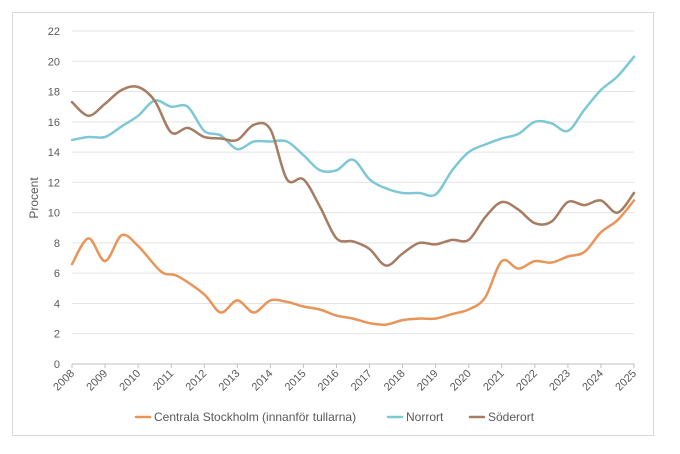  I want to click on y-tick-label: 2, so click(57, 335).